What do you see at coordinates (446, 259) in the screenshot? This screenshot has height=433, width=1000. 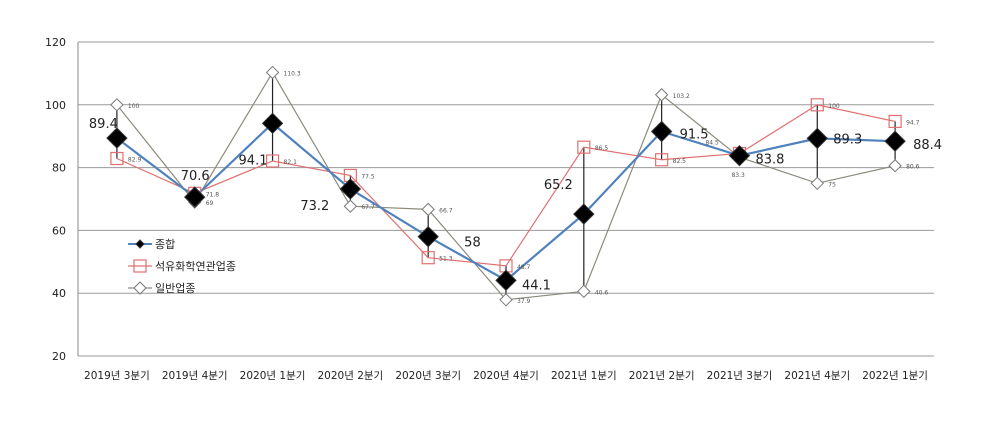 I see `data-label: 51.3` at bounding box center [446, 259].